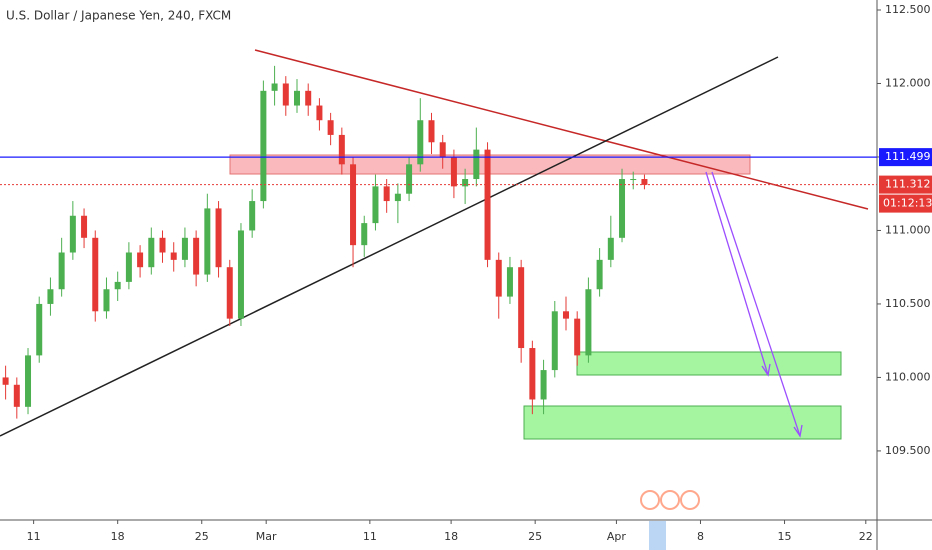 This screenshot has height=550, width=932. I want to click on y-tick-label: 110.500, so click(908, 303).